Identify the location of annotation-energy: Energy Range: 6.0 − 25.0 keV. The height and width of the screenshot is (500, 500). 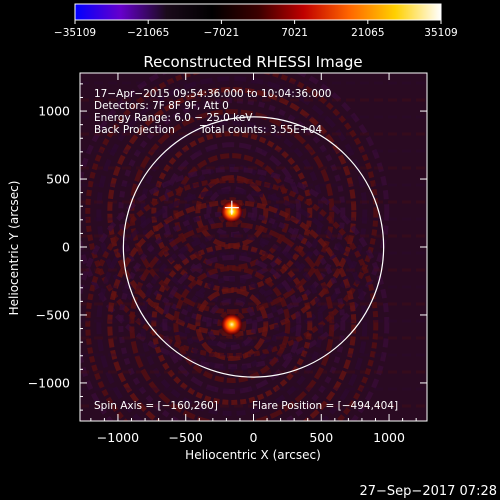
(173, 118).